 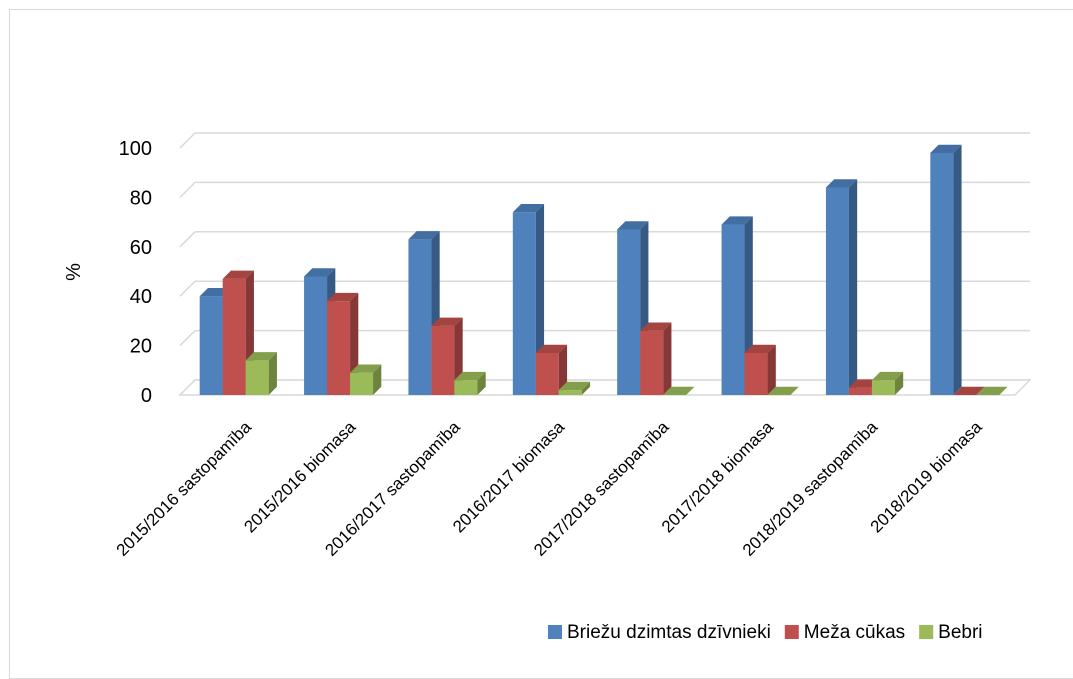 I want to click on x-tick-label: 2016/2017 biomasa, so click(x=508, y=476).